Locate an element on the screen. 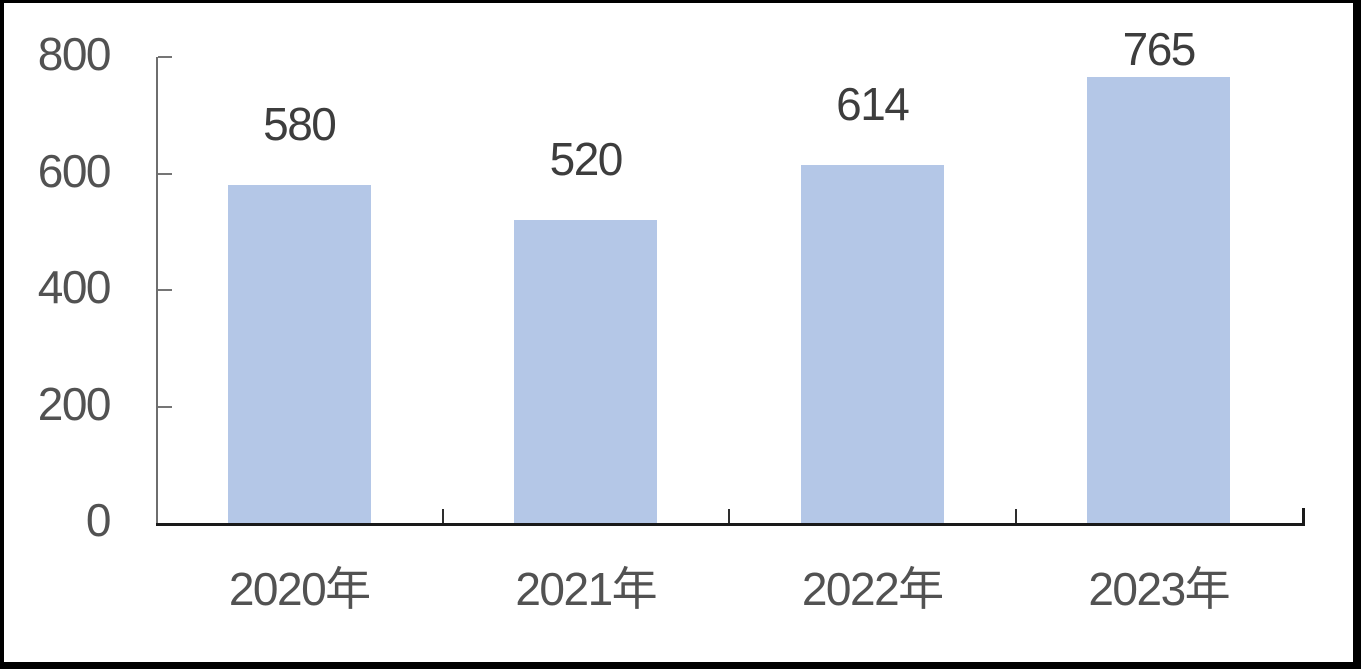 The image size is (1361, 669). x-axis-end-tick is located at coordinates (1303, 515).